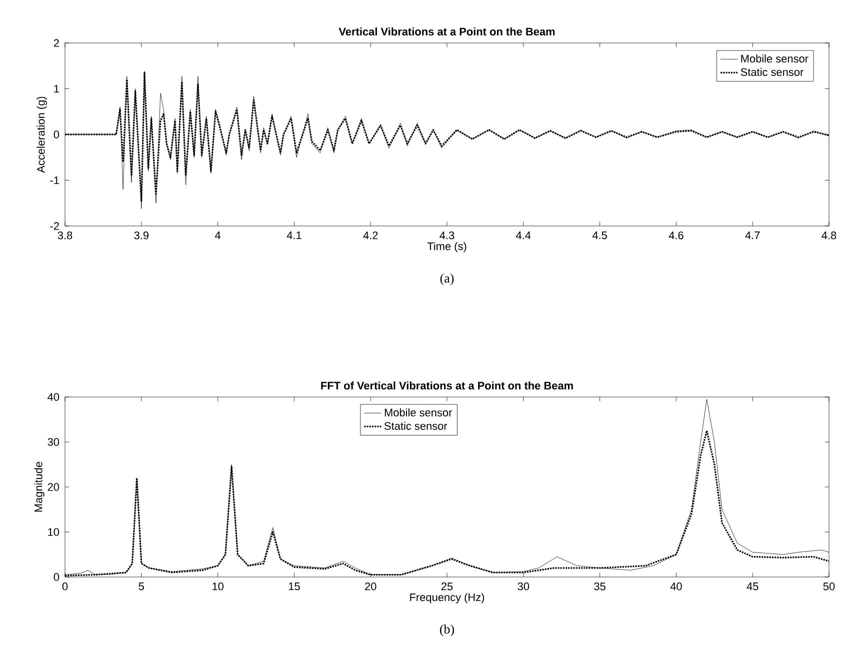  I want to click on x-axis-title: Frequency (Hz), so click(447, 598).